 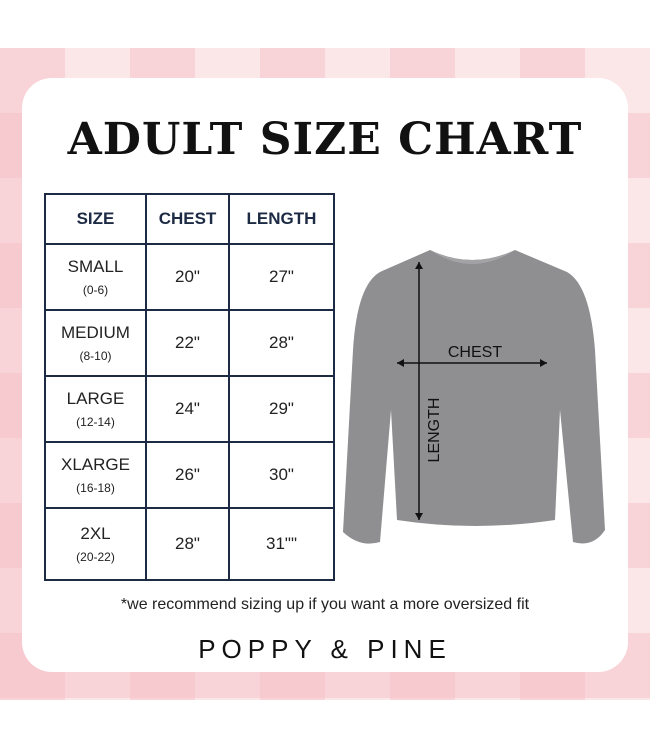 I want to click on header-chest: CHEST, so click(x=187, y=219).